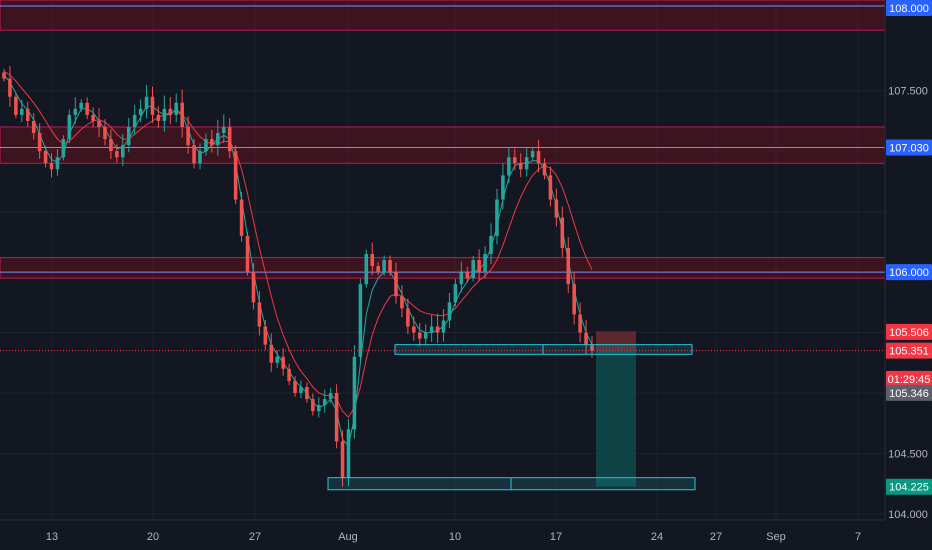 The image size is (932, 550). I want to click on time-tick-label: 13, so click(52, 537).